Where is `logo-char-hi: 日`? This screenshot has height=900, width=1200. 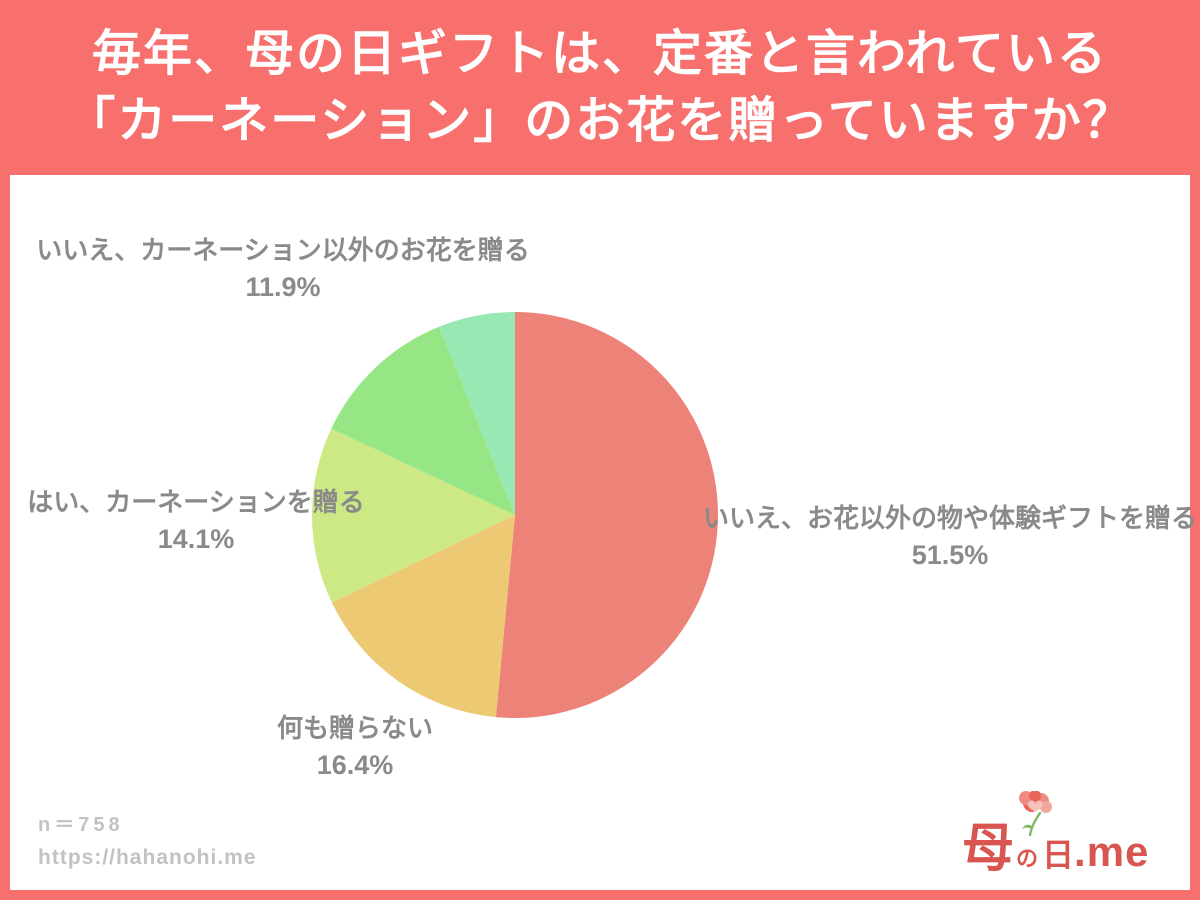 logo-char-hi: 日 is located at coordinates (1058, 855).